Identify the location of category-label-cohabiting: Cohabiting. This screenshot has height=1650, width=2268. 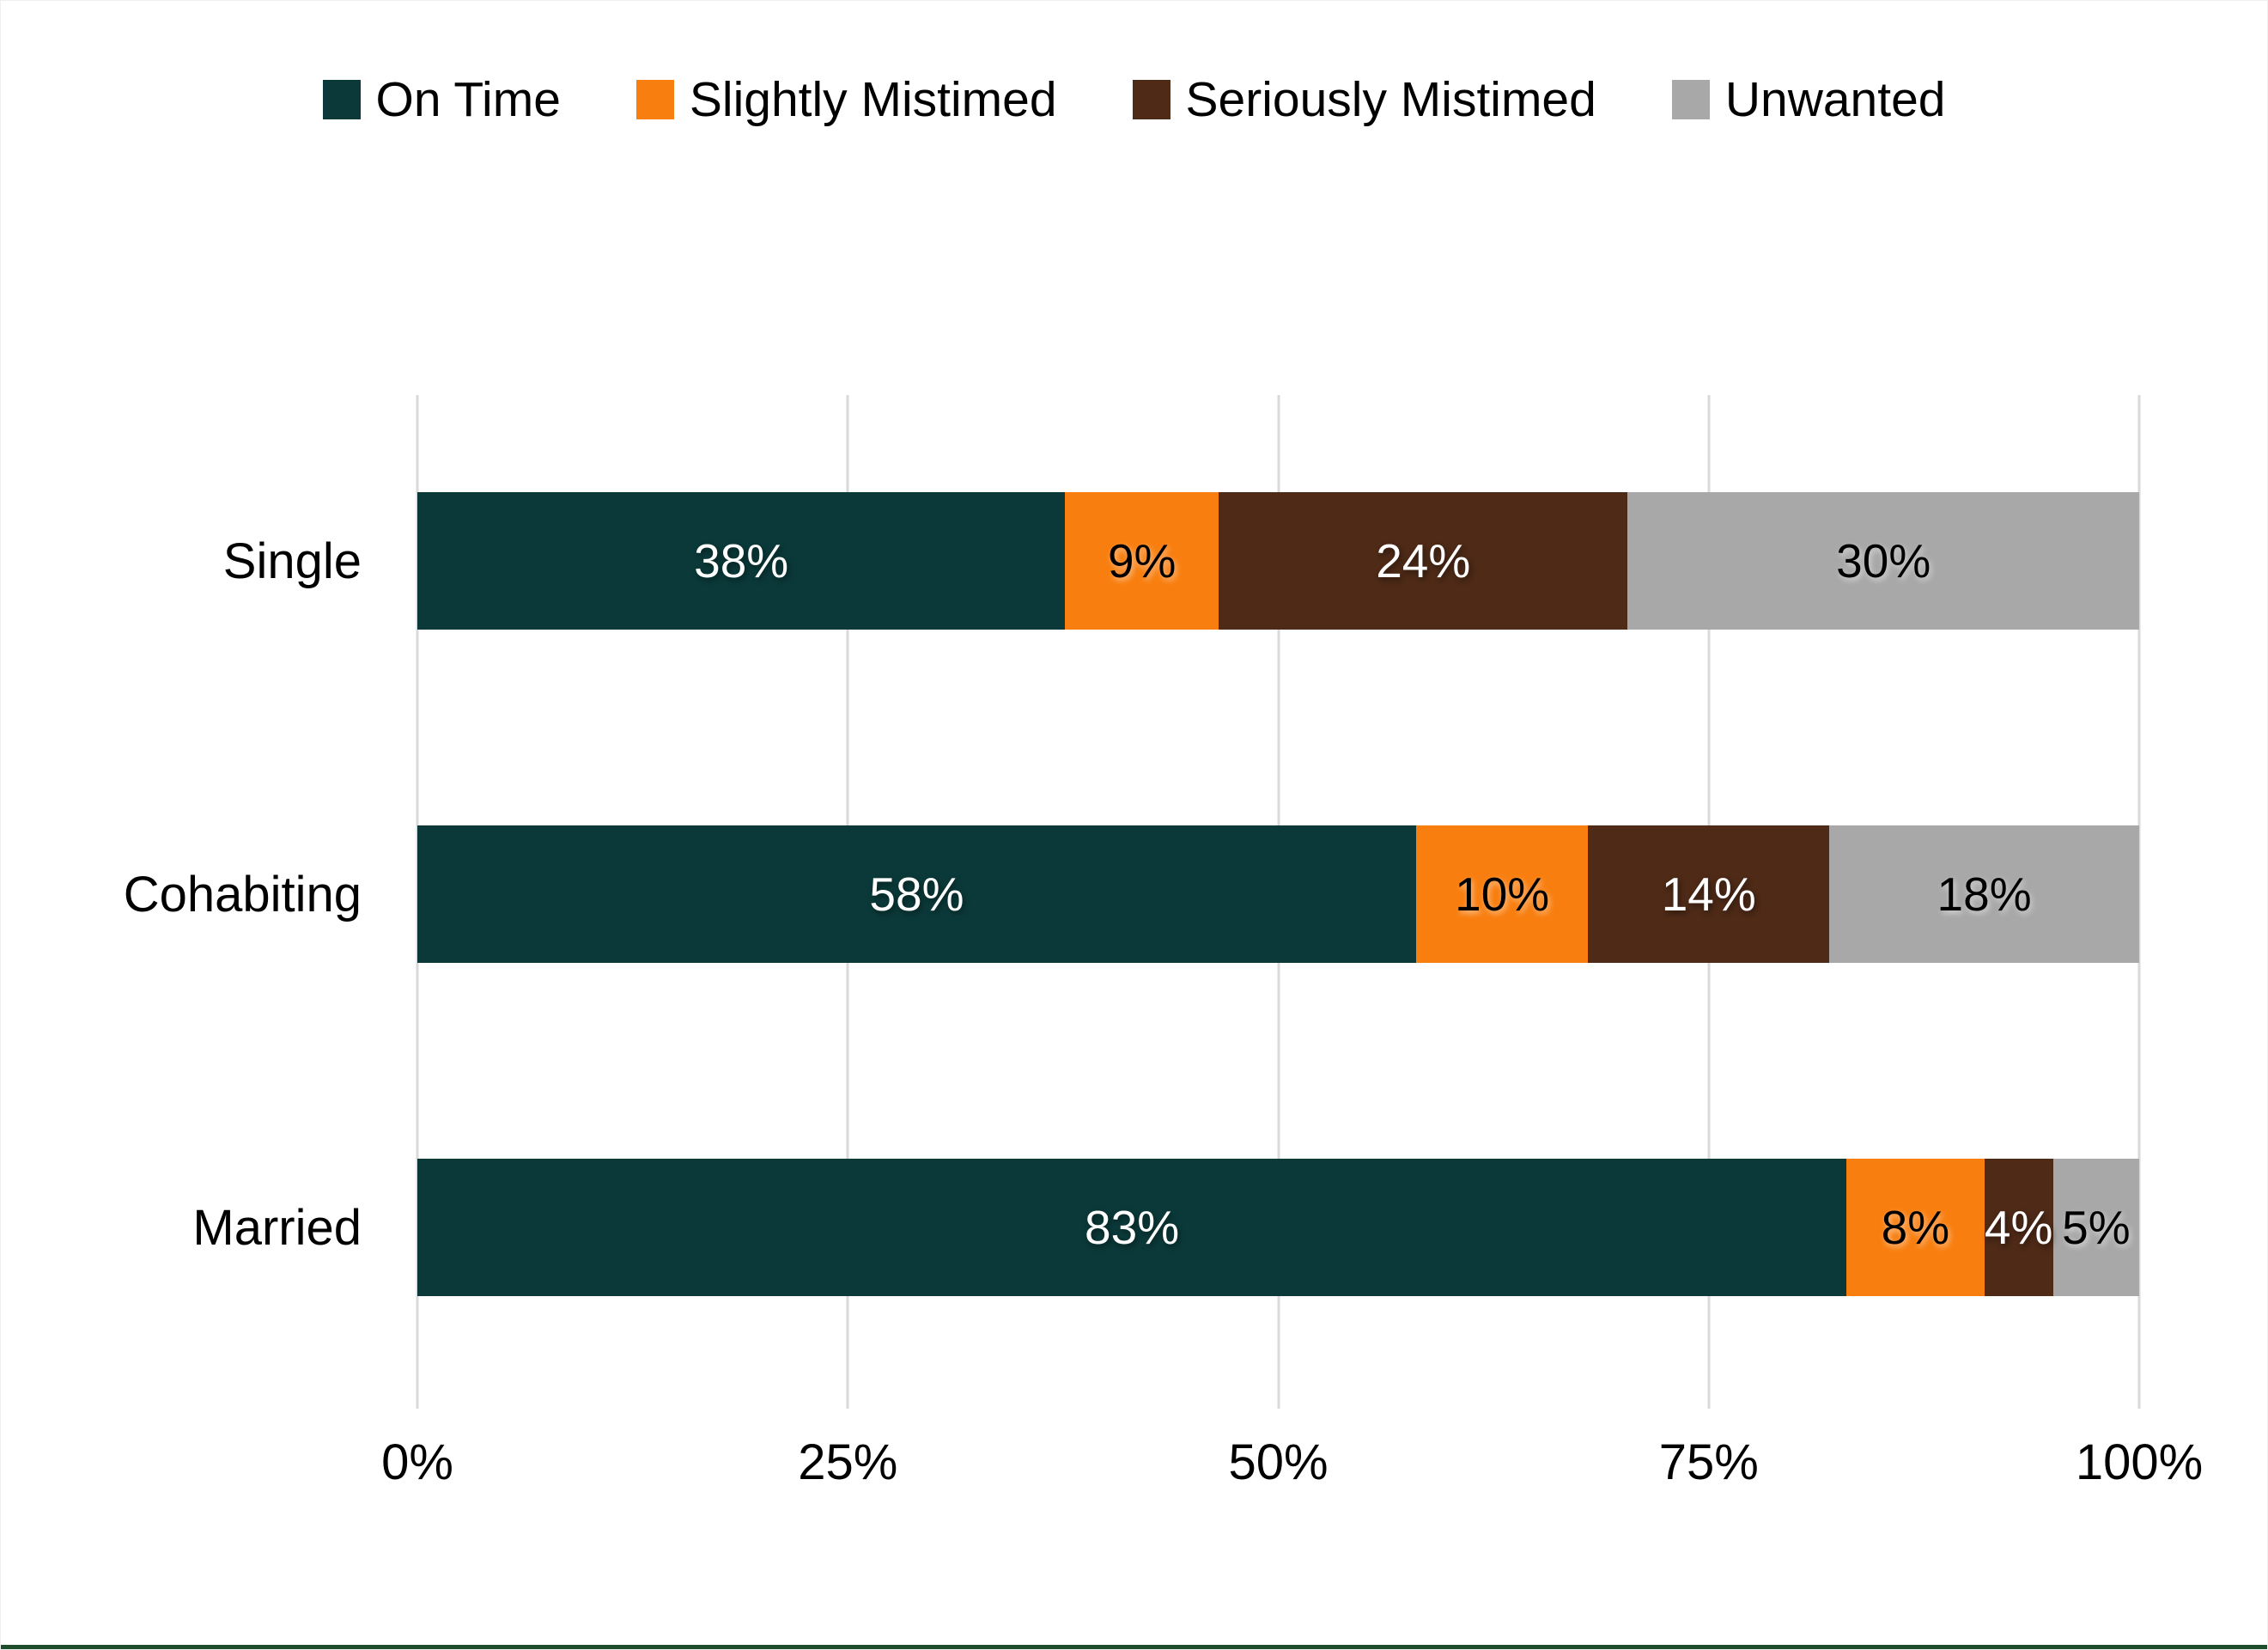
(243, 894).